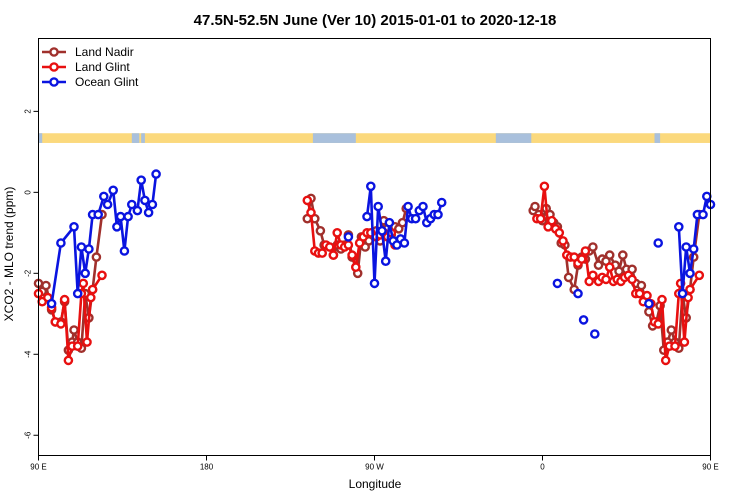  What do you see at coordinates (374, 467) in the screenshot?
I see `x-tick-label: 90 W` at bounding box center [374, 467].